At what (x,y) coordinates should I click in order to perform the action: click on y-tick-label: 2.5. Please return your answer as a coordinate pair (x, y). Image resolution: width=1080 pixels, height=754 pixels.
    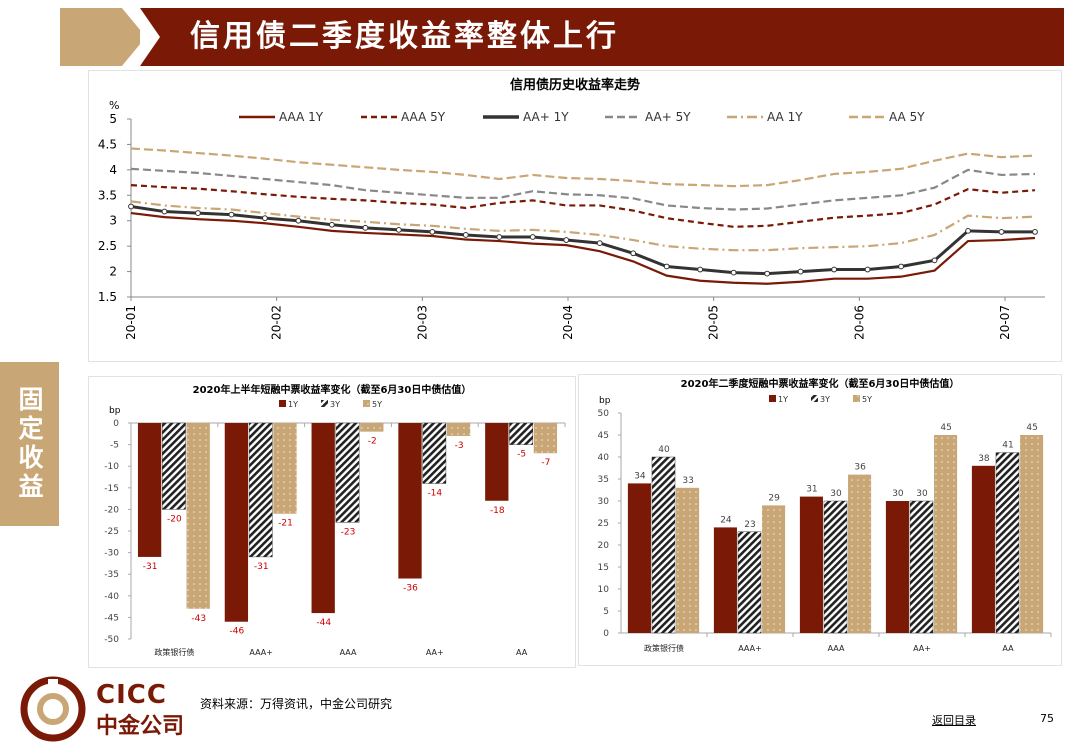
    Looking at the image, I should click on (107, 246).